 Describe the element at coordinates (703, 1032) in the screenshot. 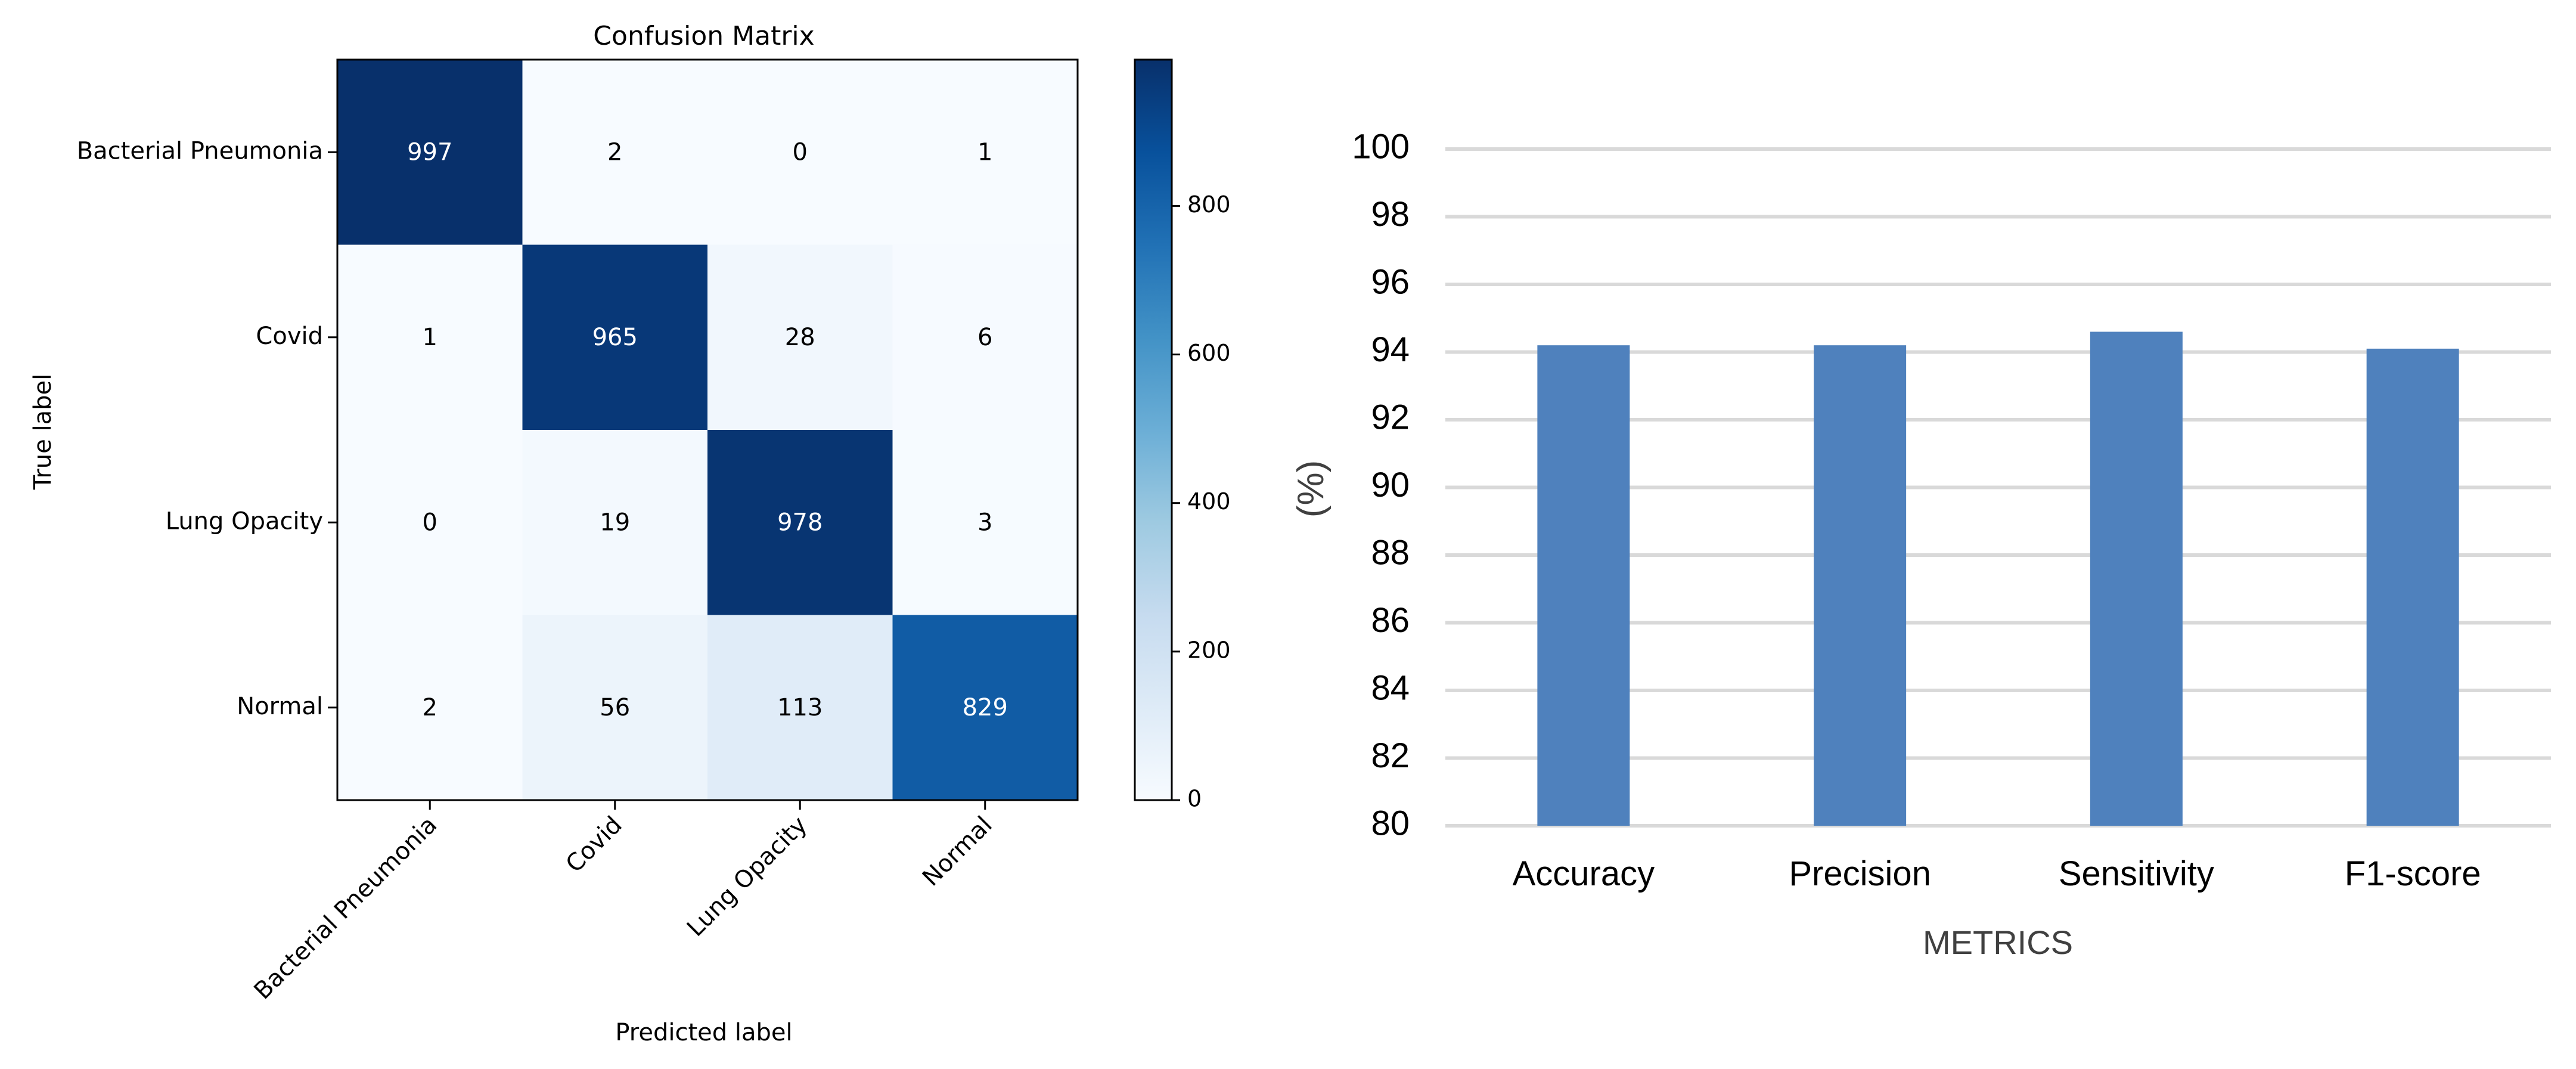

I see `cm-x-axis-label: Predicted label` at that location.